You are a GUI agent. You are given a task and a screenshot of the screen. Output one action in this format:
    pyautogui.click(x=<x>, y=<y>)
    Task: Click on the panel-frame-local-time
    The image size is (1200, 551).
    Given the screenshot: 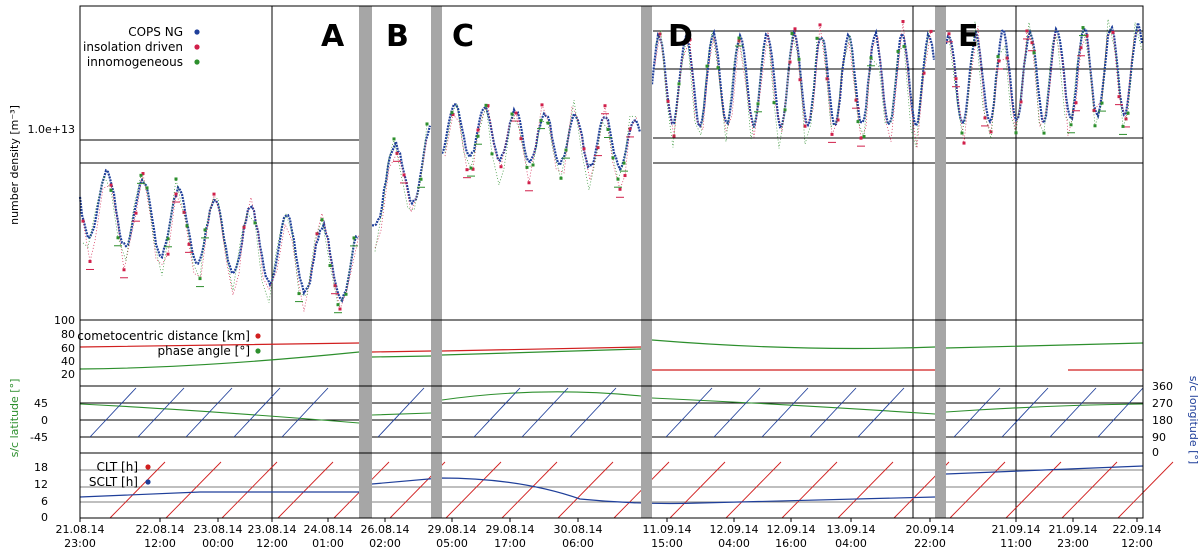 What is the action you would take?
    pyautogui.click(x=611, y=485)
    